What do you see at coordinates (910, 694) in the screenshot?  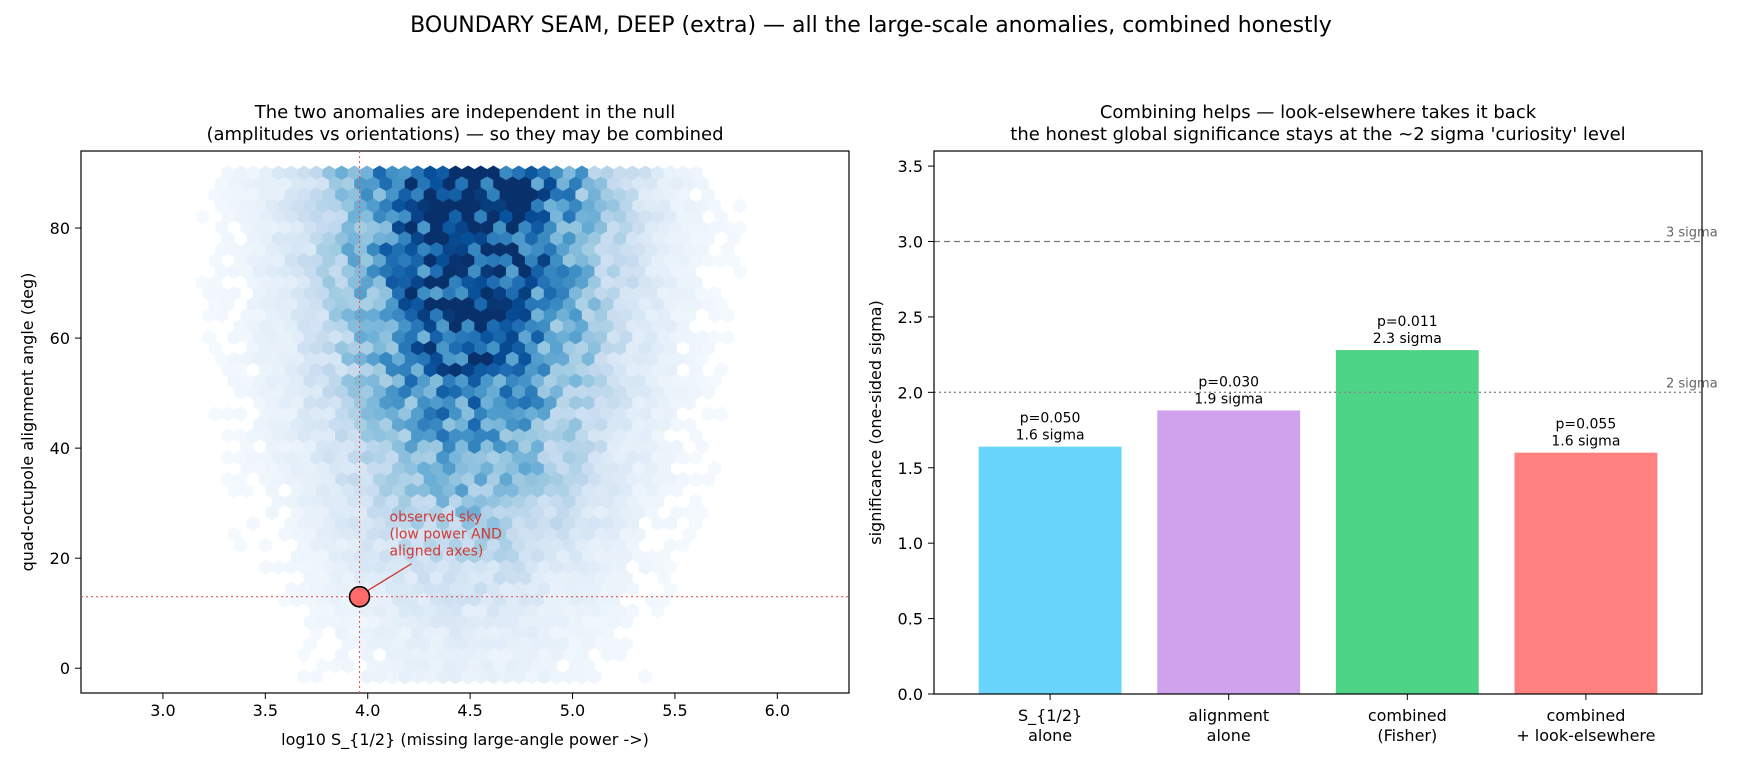 I see `bar-y-tick-label: 0.0` at bounding box center [910, 694].